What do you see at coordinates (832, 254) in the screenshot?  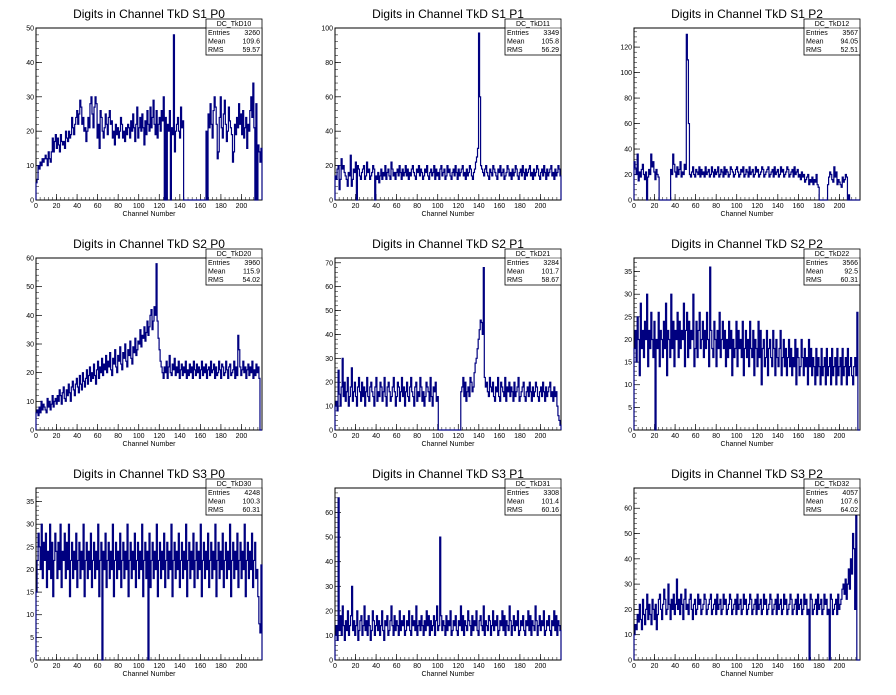 I see `stats-name: DC_TkD22` at bounding box center [832, 254].